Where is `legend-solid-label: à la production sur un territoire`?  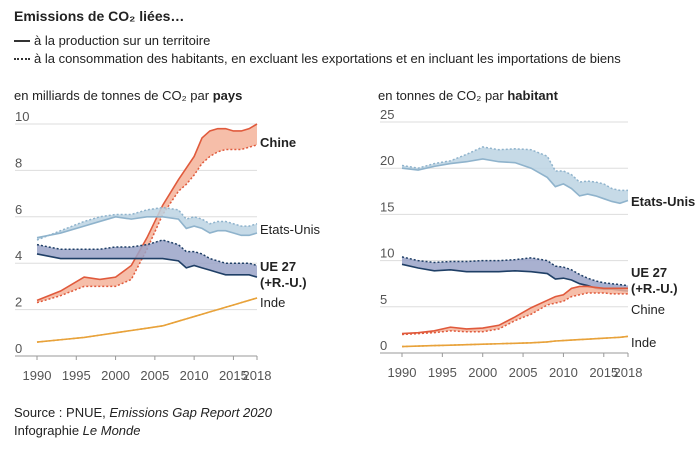 legend-solid-label: à la production sur un territoire is located at coordinates (122, 40).